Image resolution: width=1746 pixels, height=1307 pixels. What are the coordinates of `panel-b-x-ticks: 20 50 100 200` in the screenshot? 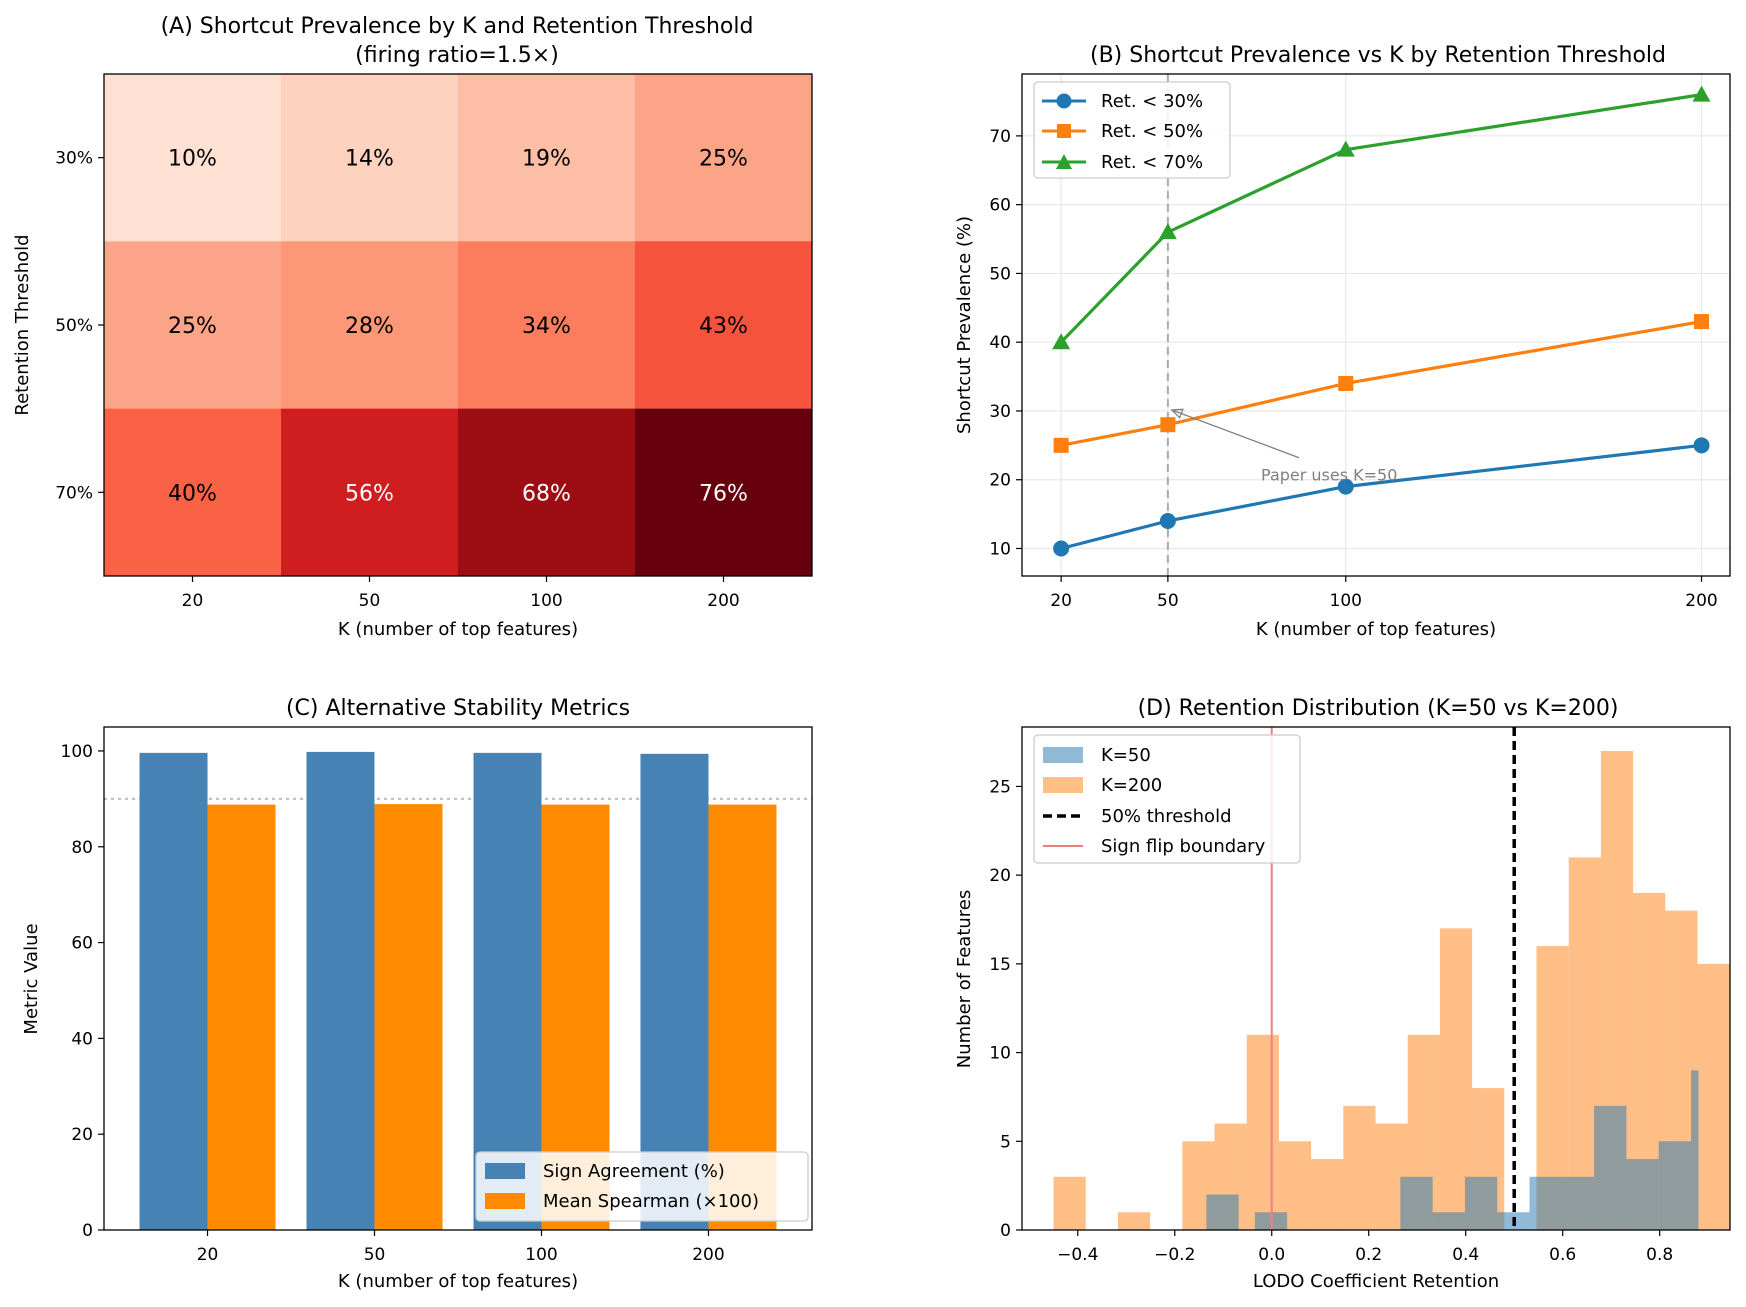 It's located at (1384, 593).